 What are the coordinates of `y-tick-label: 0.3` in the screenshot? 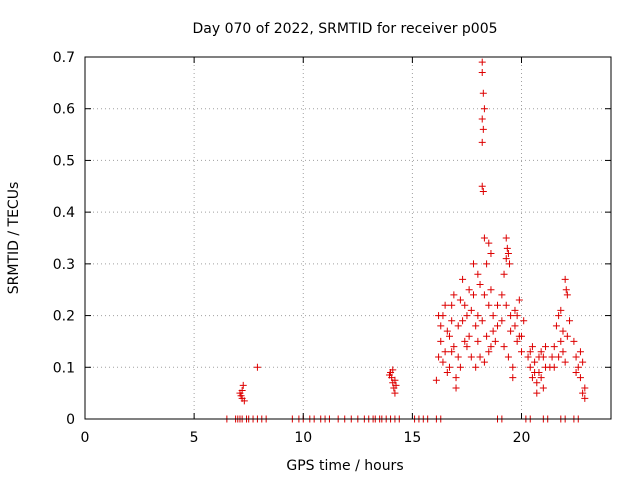 It's located at (64, 265).